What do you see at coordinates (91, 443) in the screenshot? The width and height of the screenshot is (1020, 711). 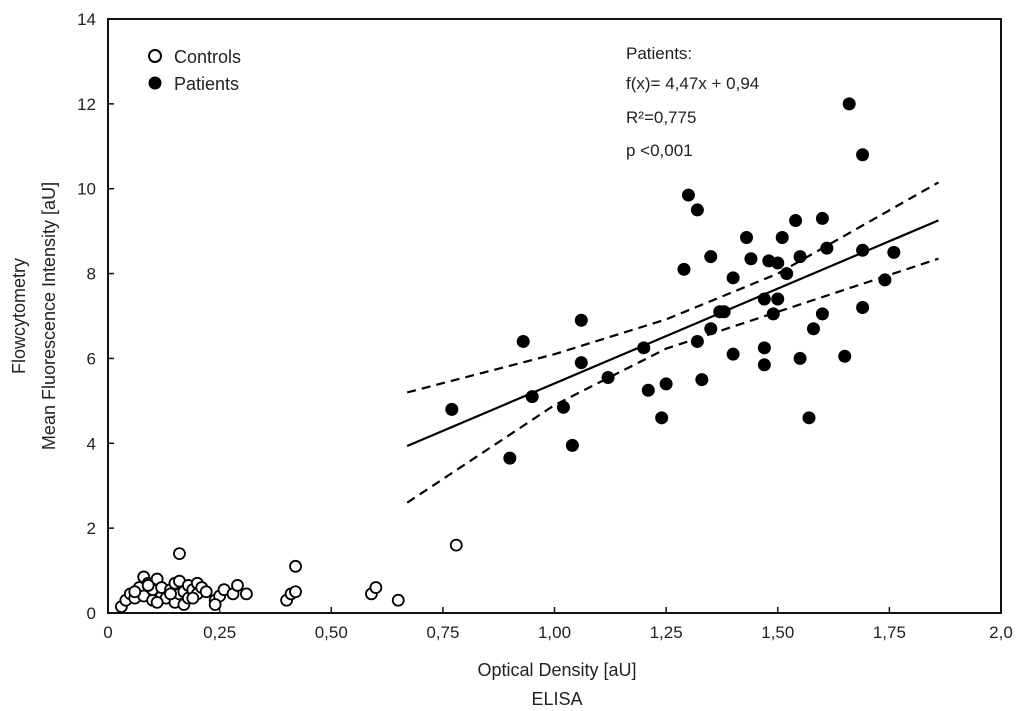 I see `y-tick-label: 4` at bounding box center [91, 443].